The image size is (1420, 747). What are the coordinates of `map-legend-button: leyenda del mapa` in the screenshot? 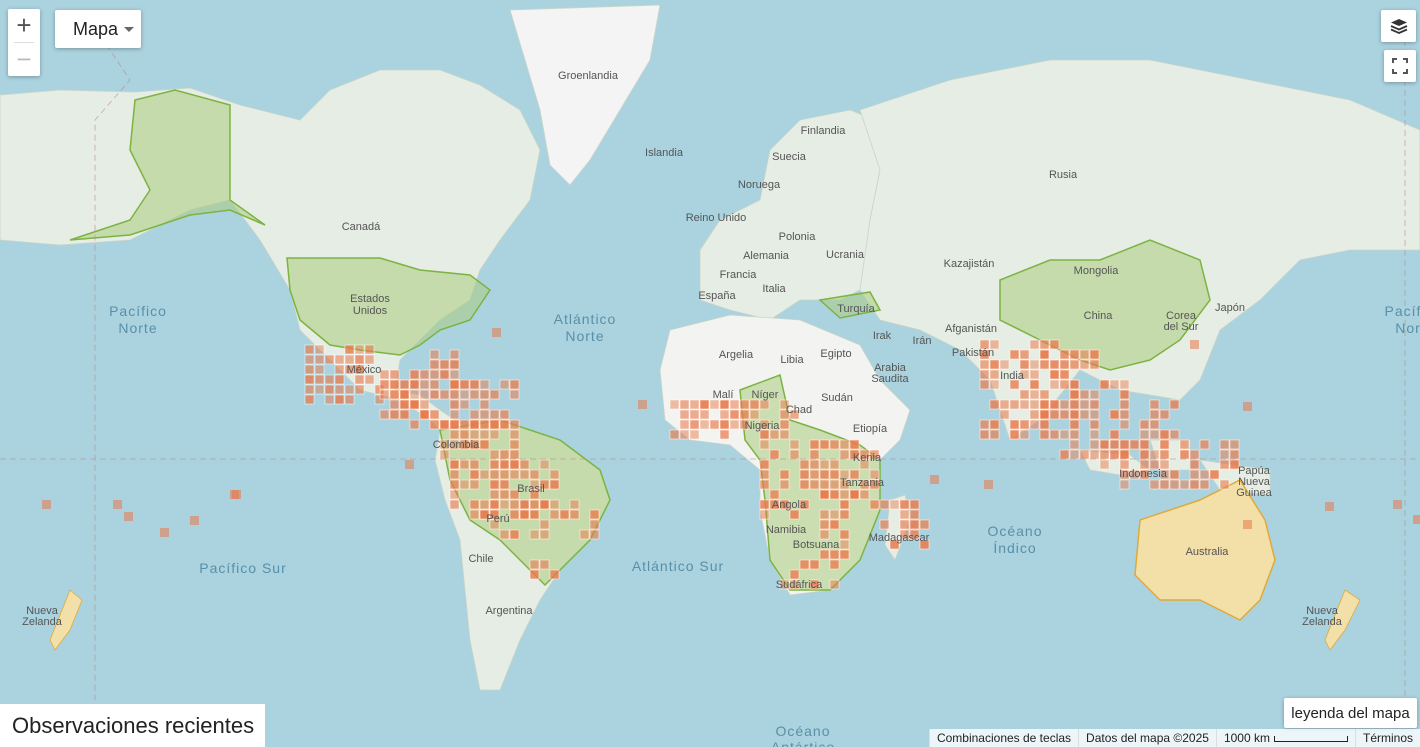 It's located at (1350, 713).